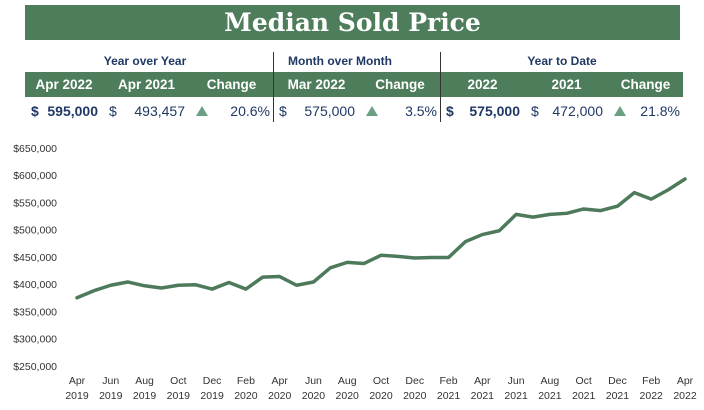 This screenshot has height=410, width=704. What do you see at coordinates (212, 388) in the screenshot?
I see `x-tick-label: Dec 2019` at bounding box center [212, 388].